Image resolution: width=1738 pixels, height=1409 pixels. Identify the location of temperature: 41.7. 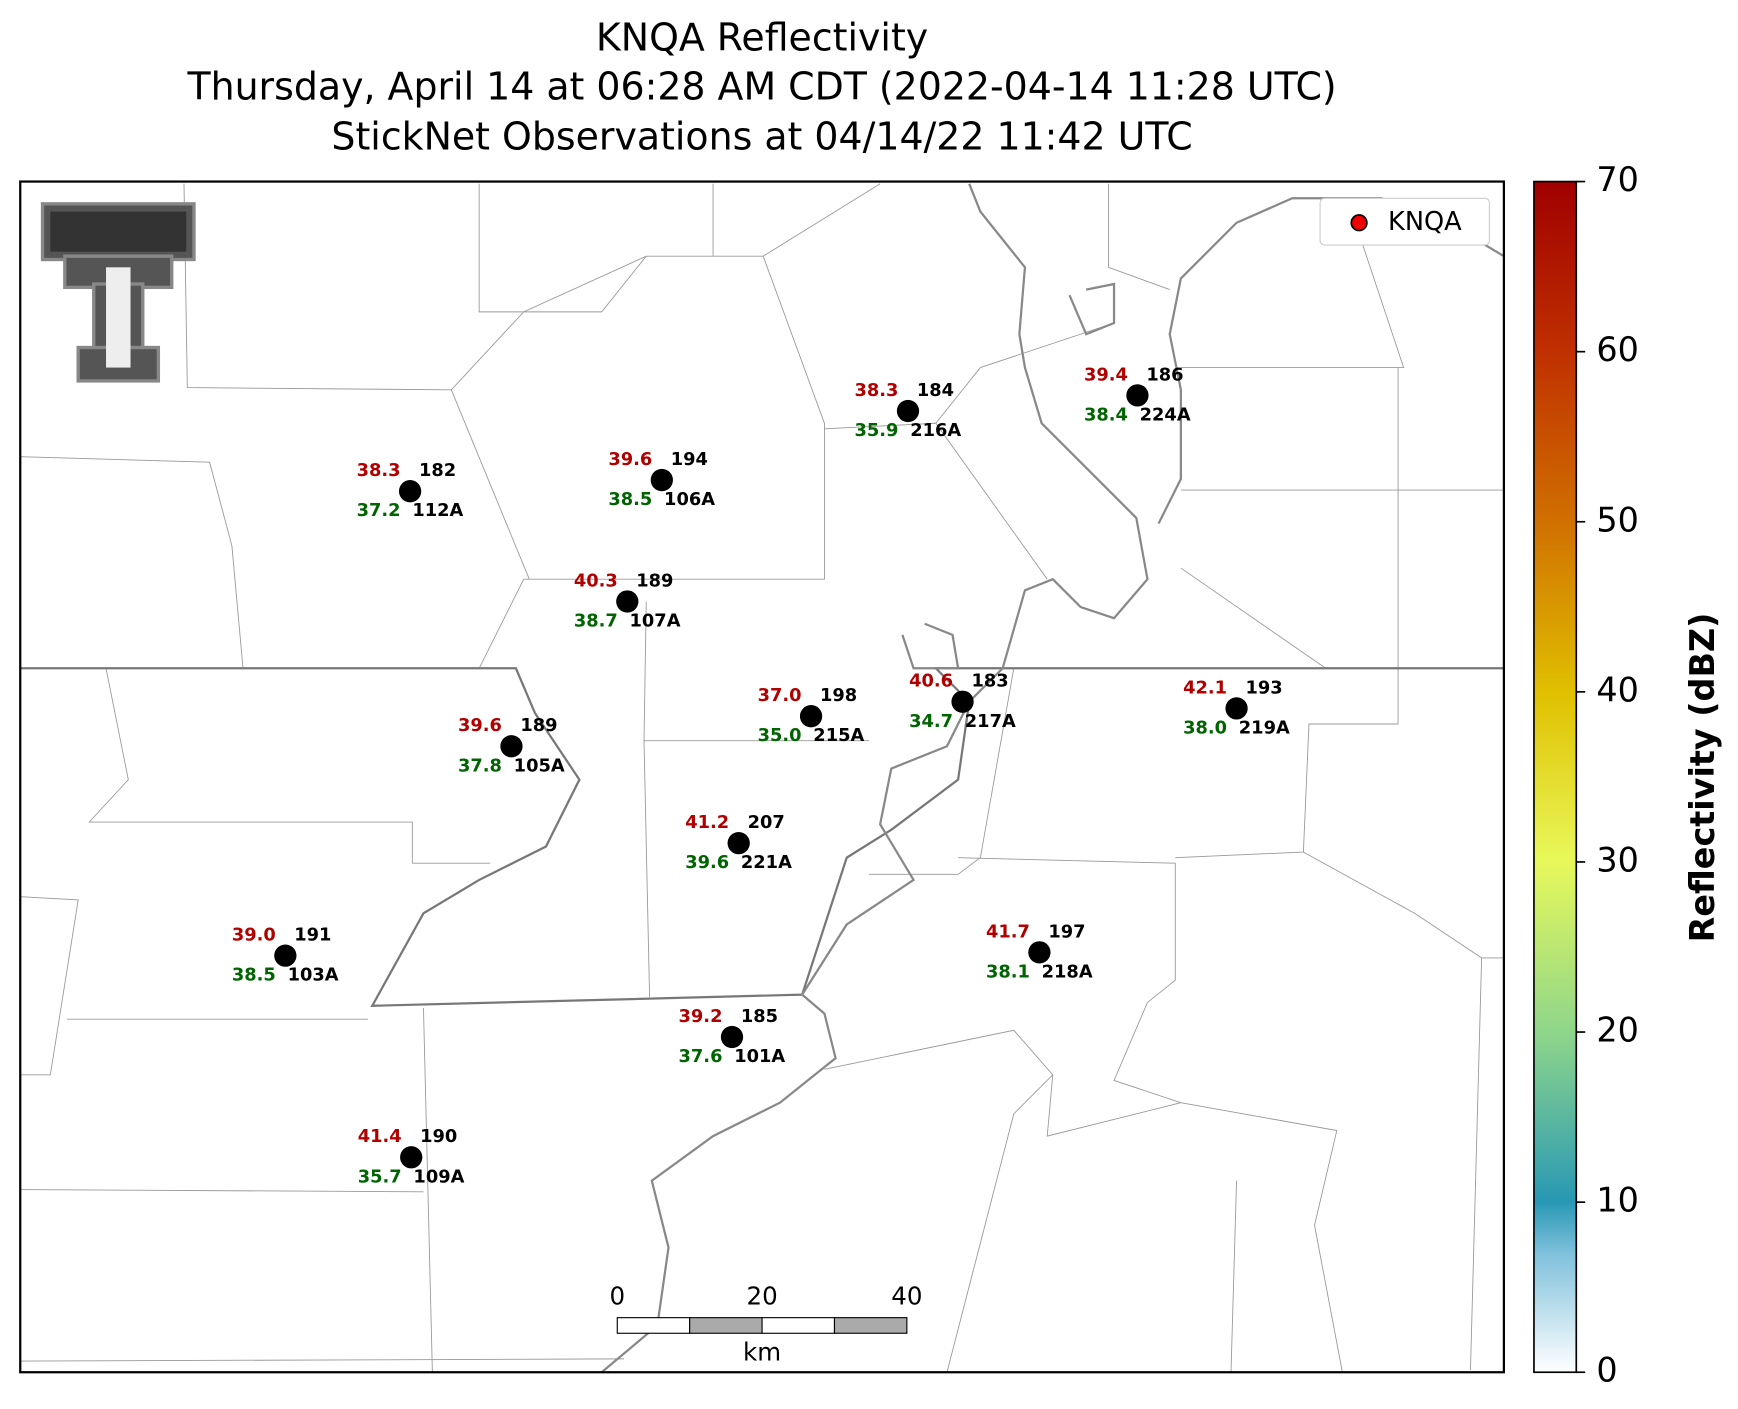
(1008, 931).